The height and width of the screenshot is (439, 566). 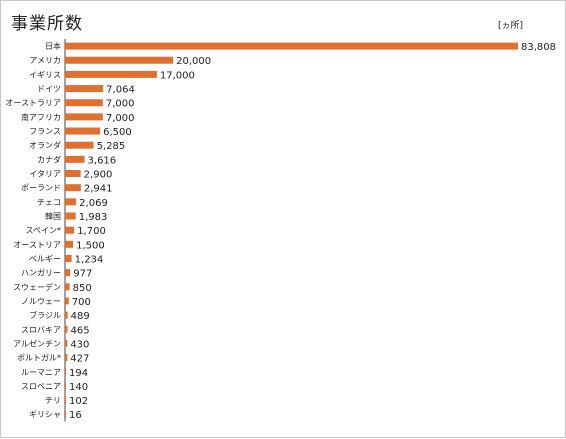 What do you see at coordinates (39, 358) in the screenshot?
I see `category-label: ポルトガル*` at bounding box center [39, 358].